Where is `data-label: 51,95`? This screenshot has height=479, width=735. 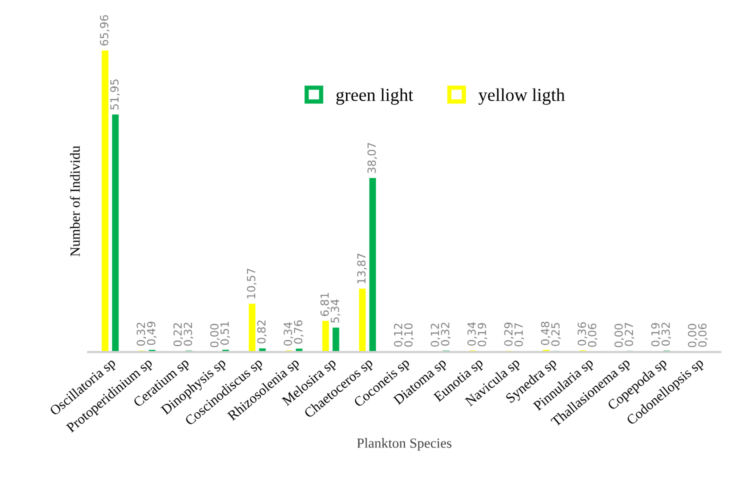
data-label: 51,95 is located at coordinates (115, 95).